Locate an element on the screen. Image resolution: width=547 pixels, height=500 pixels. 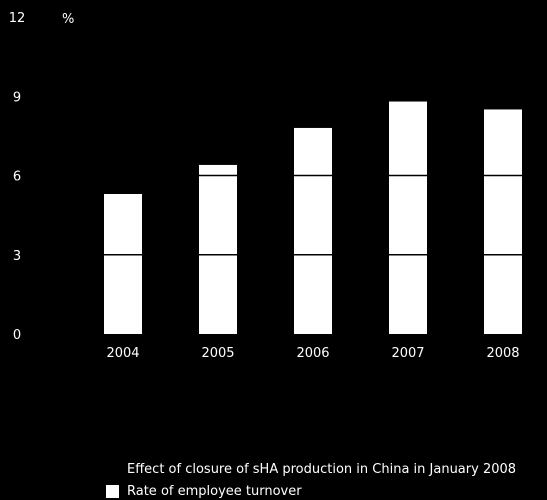
y-unit-label: % is located at coordinates (68, 19).